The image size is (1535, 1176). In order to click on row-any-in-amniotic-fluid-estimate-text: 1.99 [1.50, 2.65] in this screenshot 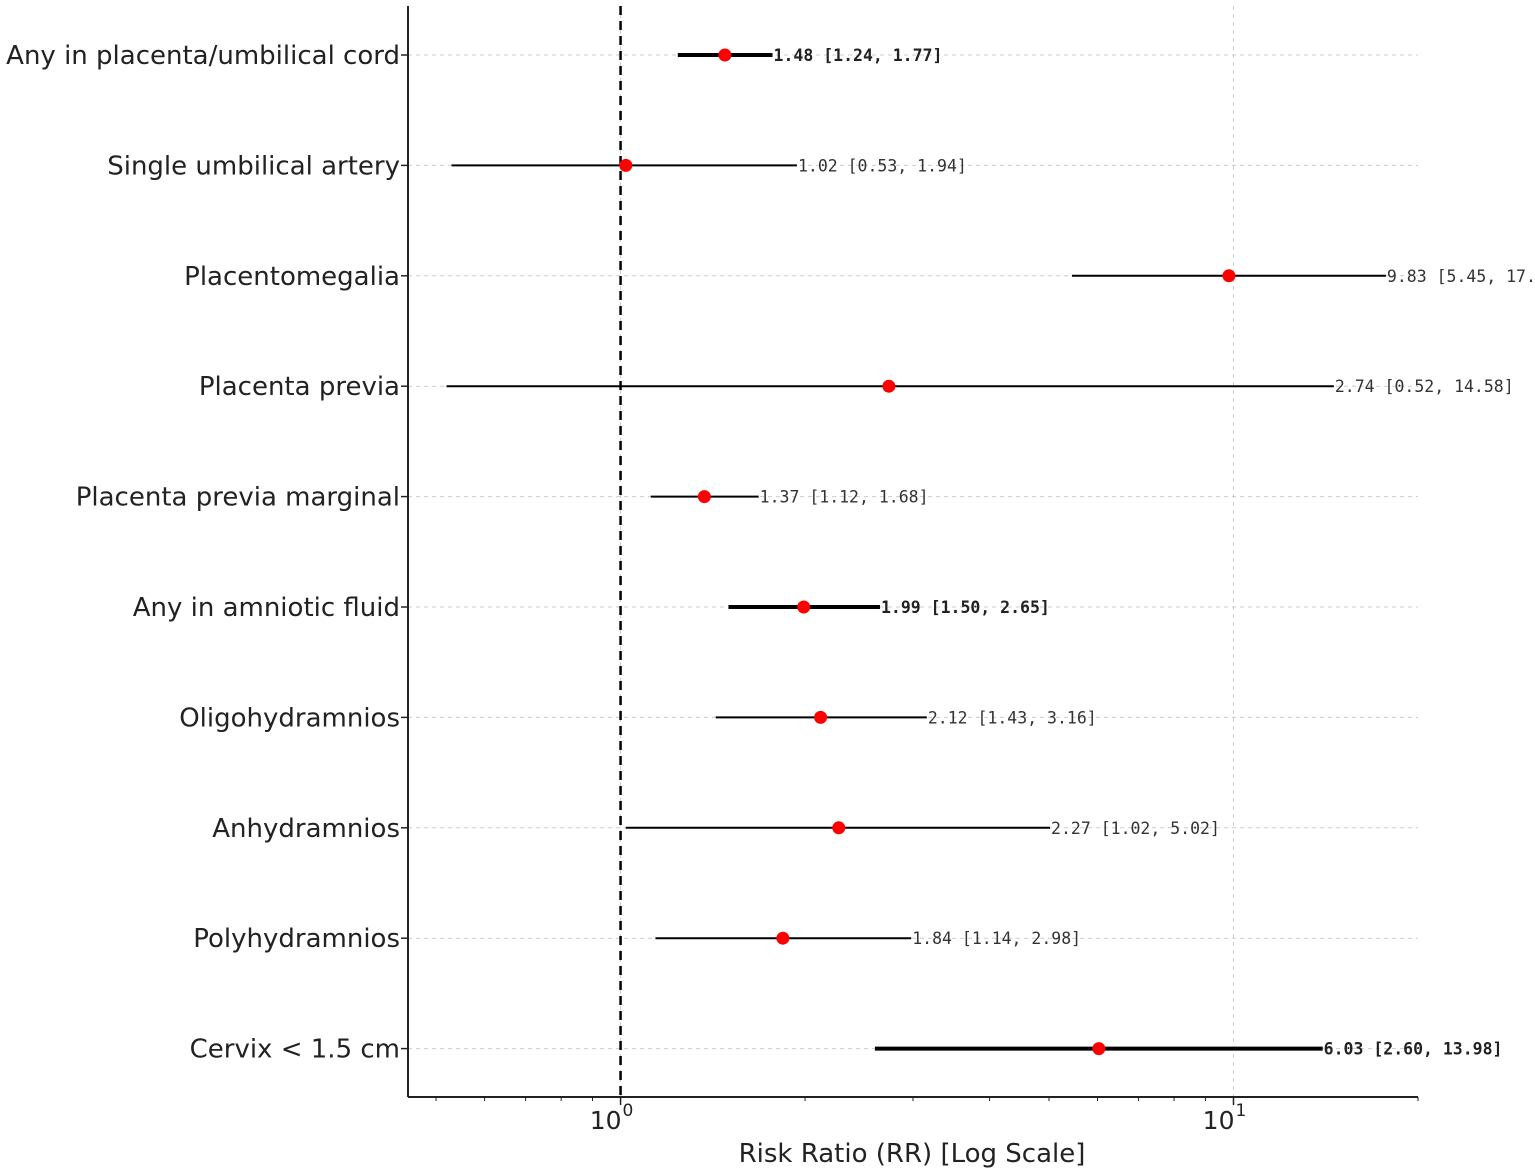, I will do `click(965, 607)`.